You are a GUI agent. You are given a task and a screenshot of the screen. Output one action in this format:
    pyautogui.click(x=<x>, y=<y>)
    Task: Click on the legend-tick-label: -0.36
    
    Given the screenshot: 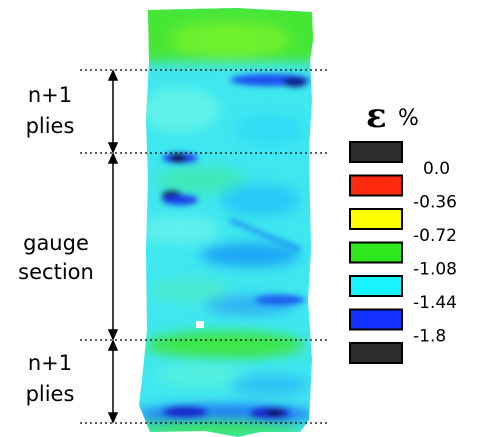 What is the action you would take?
    pyautogui.click(x=435, y=203)
    